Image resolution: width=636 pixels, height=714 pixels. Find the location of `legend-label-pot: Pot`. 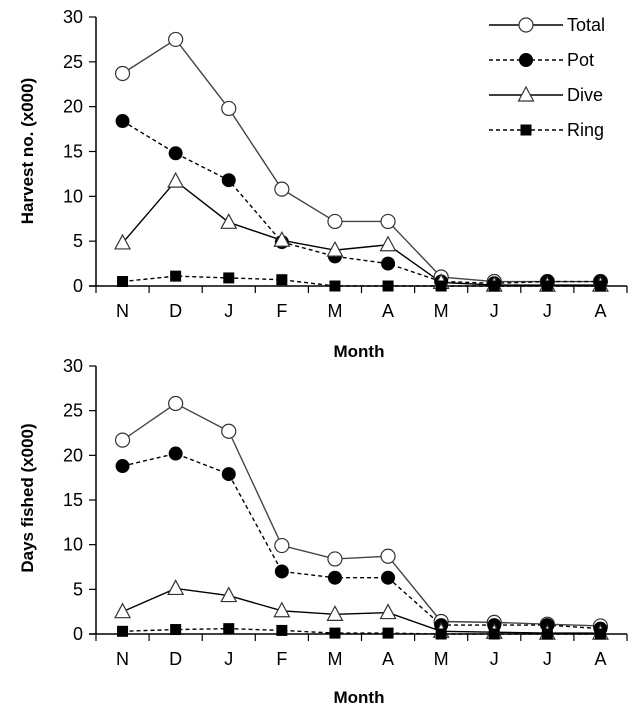

legend-label-pot: Pot is located at coordinates (580, 60).